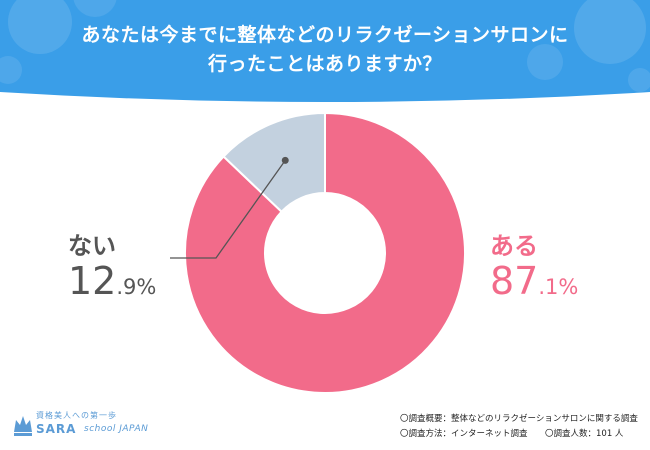 This screenshot has width=650, height=450. Describe the element at coordinates (92, 246) in the screenshot. I see `label-nai-name: ない` at that location.